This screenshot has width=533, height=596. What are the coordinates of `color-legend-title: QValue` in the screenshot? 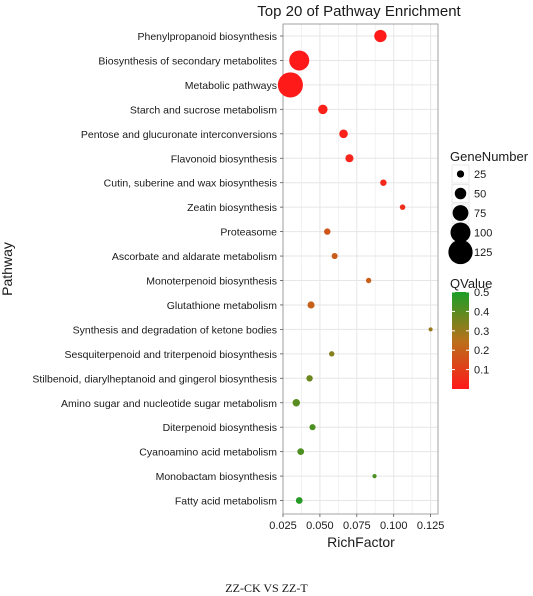 It's located at (471, 283).